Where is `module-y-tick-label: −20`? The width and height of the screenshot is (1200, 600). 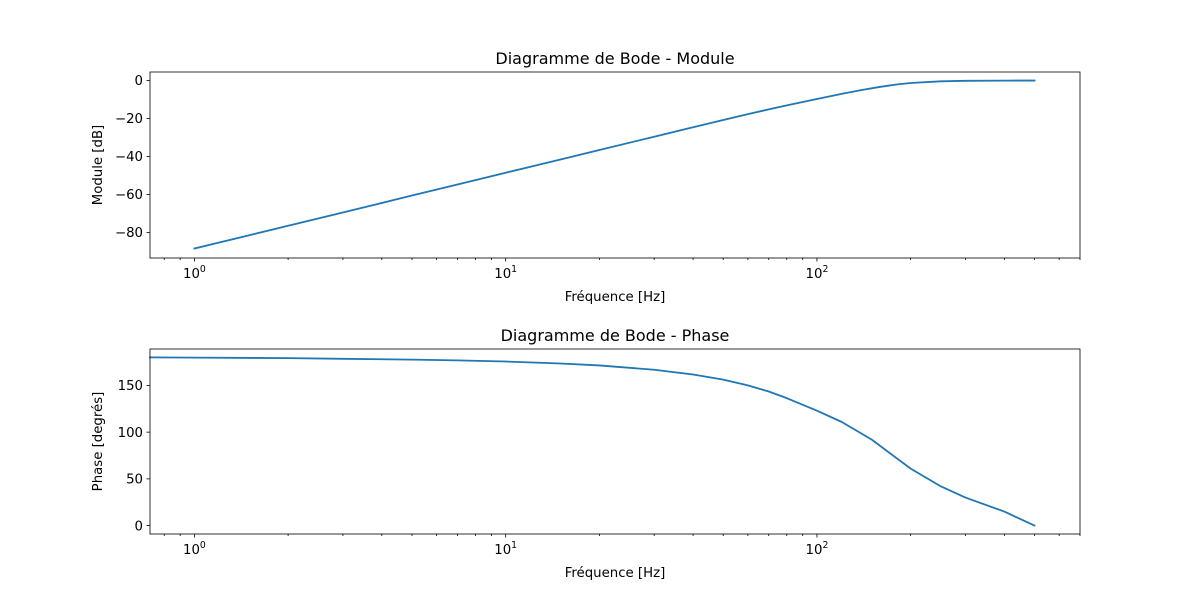 module-y-tick-label: −20 is located at coordinates (129, 119).